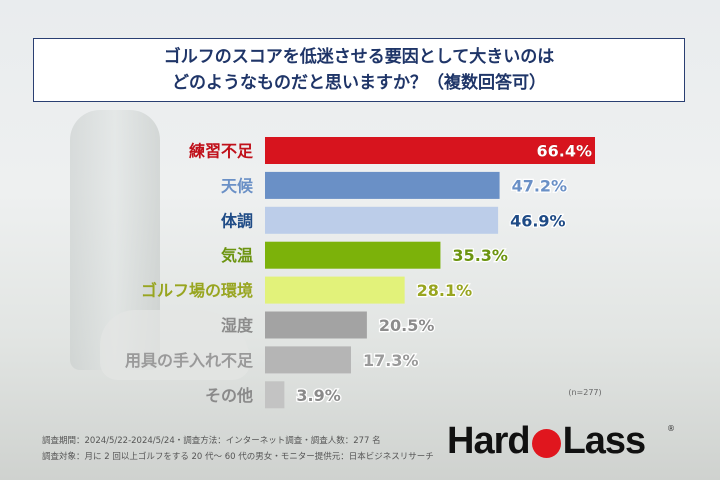 The width and height of the screenshot is (720, 480). What do you see at coordinates (407, 325) in the screenshot?
I see `value-label: 20.5%` at bounding box center [407, 325].